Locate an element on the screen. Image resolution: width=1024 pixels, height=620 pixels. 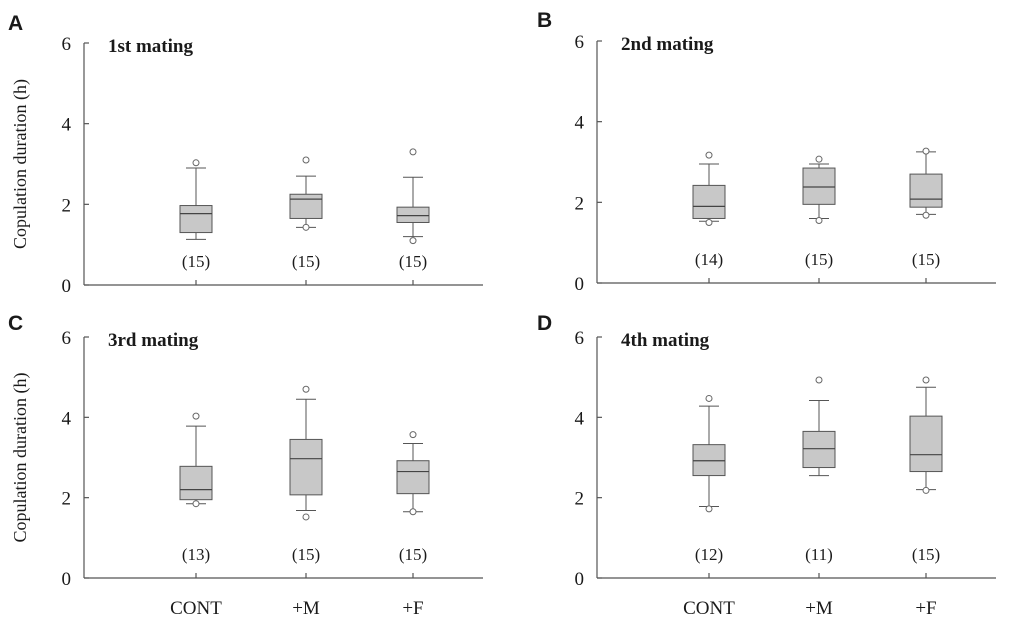
panel-a-box-1-box is located at coordinates (306, 206).